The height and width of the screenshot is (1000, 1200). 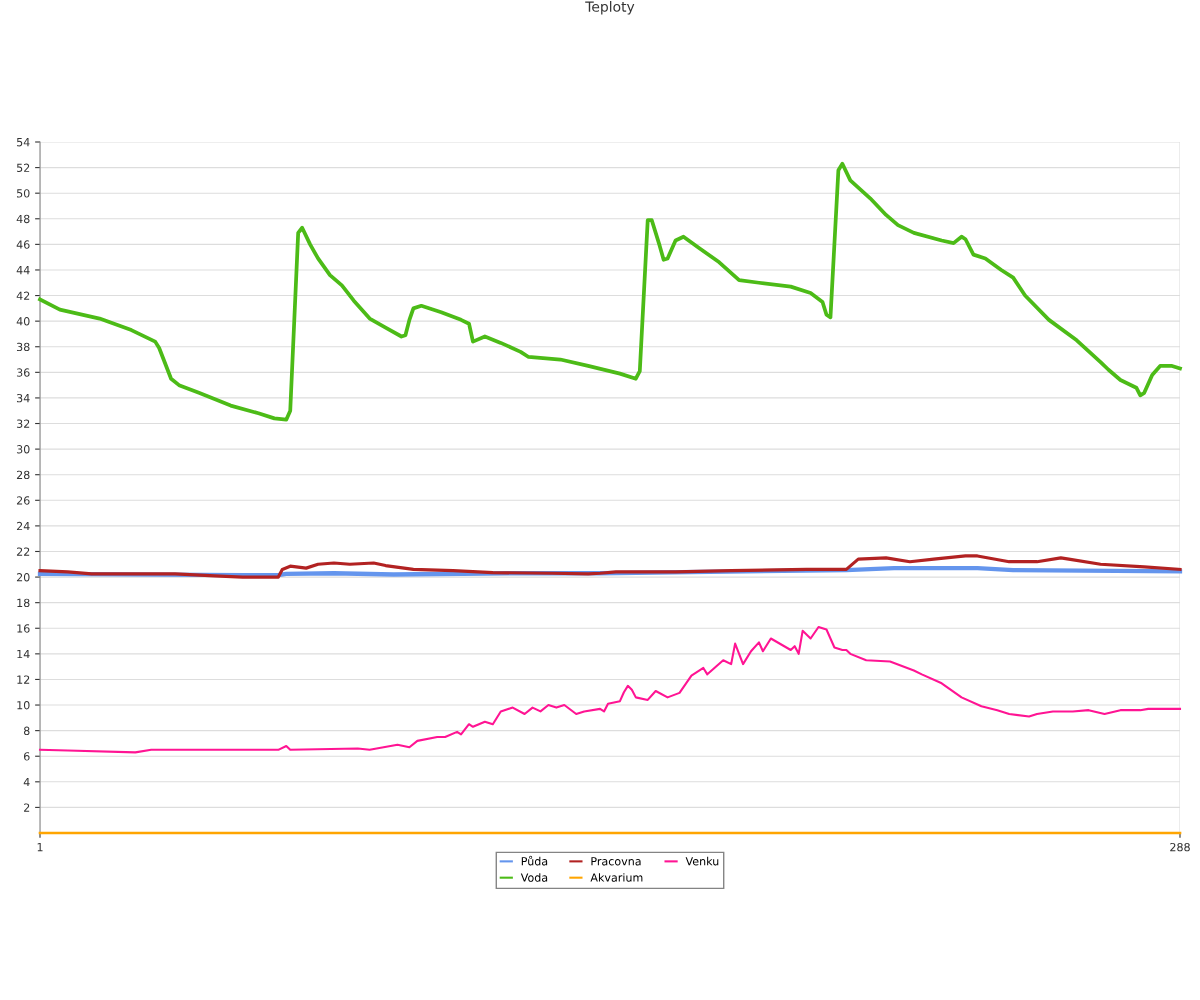 What do you see at coordinates (23, 219) in the screenshot?
I see `y-tick-label: 48` at bounding box center [23, 219].